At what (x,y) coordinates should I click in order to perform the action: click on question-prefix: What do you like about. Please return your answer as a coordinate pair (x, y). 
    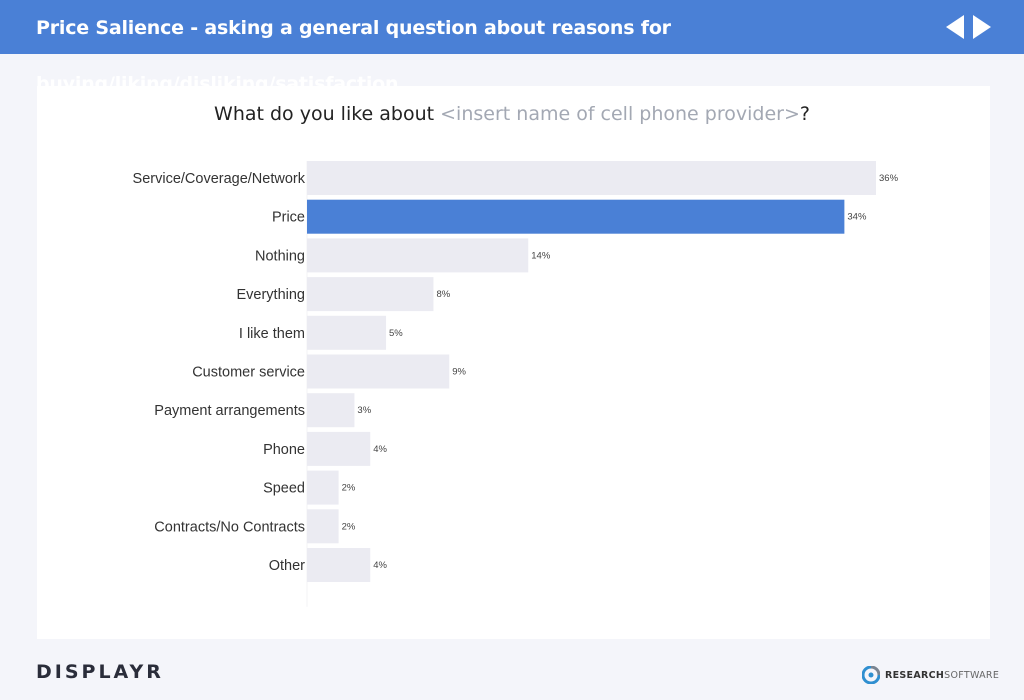
    Looking at the image, I should click on (327, 114).